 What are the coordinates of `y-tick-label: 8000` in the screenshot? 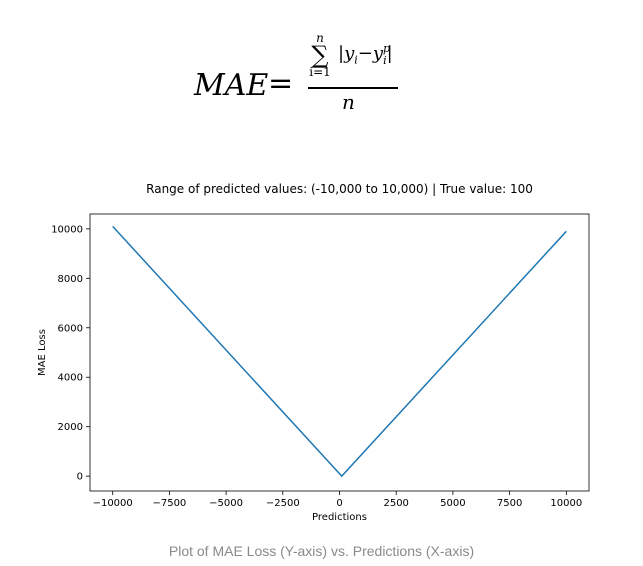 It's located at (70, 279).